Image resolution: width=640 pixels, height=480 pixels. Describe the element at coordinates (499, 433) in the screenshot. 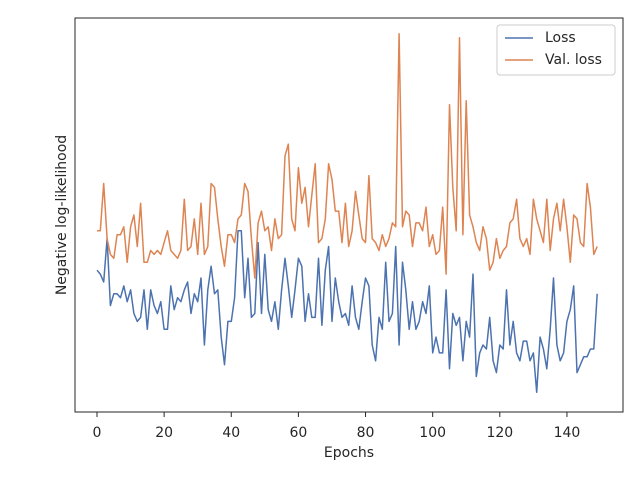

I see `x-tick-label: 120` at that location.